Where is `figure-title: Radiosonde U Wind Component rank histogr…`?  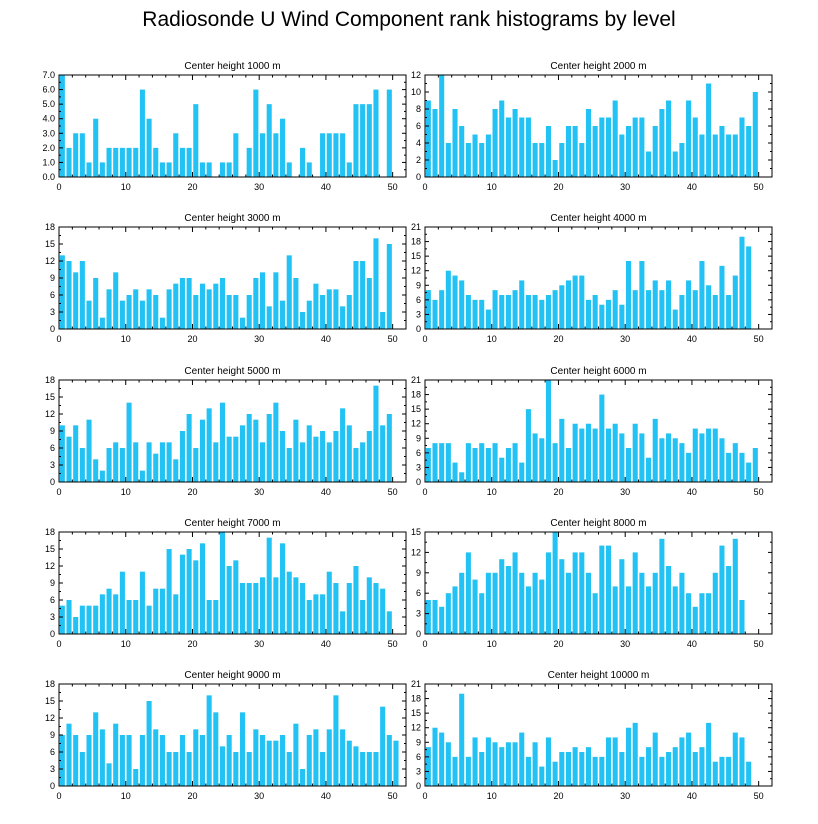 figure-title: Radiosonde U Wind Component rank histogr… is located at coordinates (409, 19).